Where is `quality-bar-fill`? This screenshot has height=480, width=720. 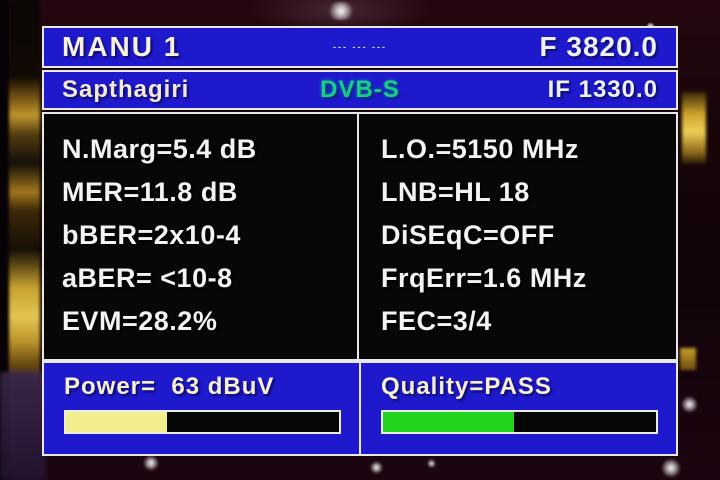 quality-bar-fill is located at coordinates (449, 422).